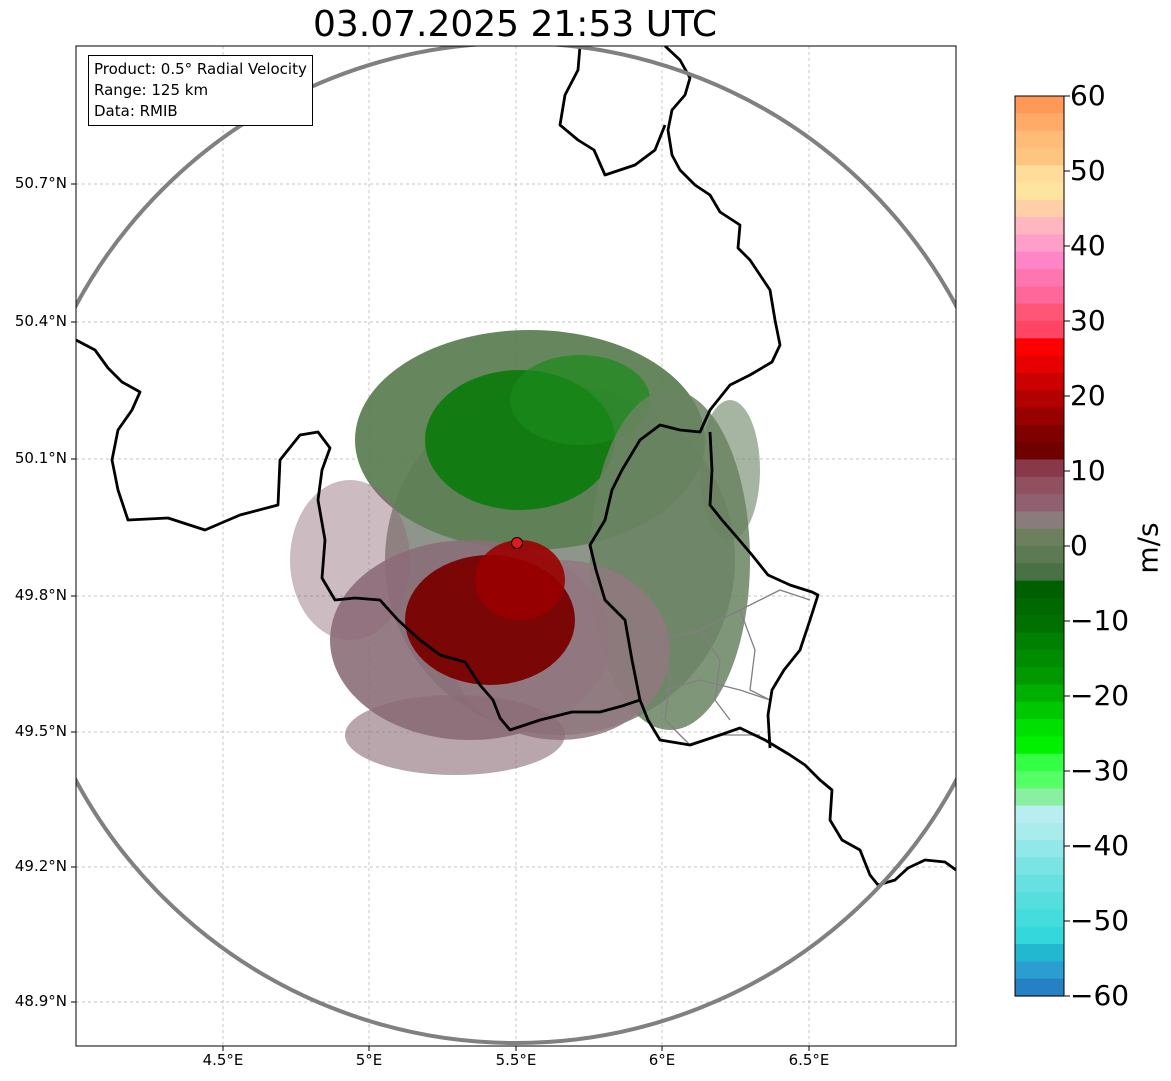  Describe the element at coordinates (40, 183) in the screenshot. I see `lat-label: 50.7°N` at that location.